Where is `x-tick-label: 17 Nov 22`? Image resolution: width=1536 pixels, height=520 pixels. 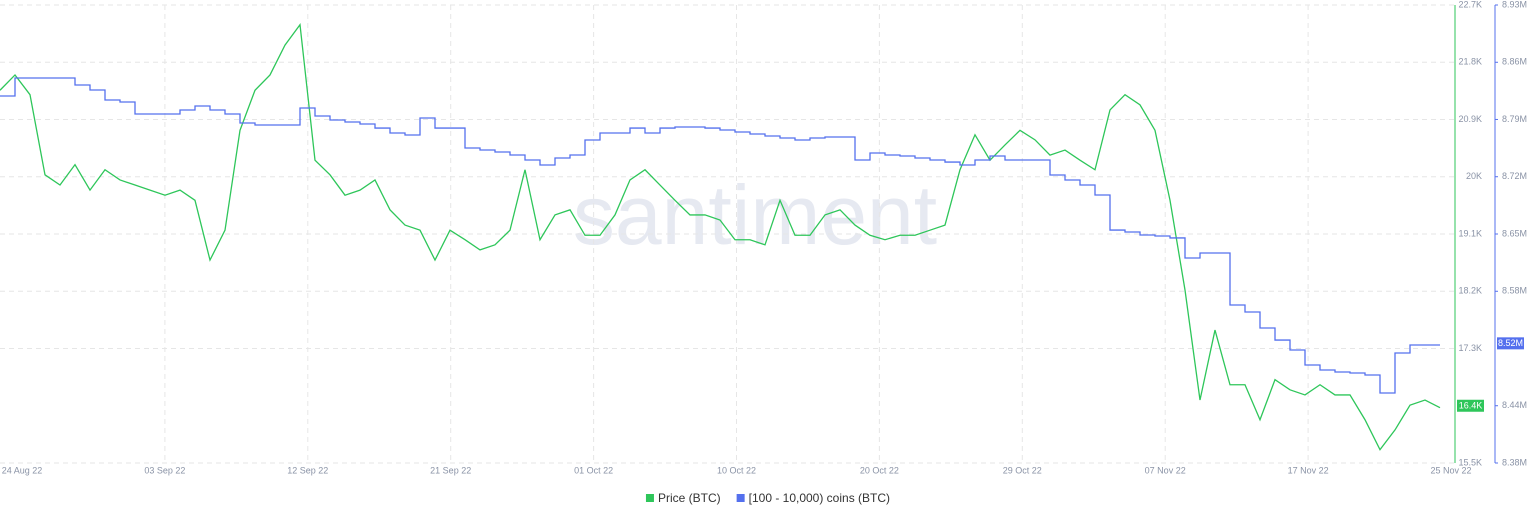
x-tick-label: 17 Nov 22 is located at coordinates (1308, 470).